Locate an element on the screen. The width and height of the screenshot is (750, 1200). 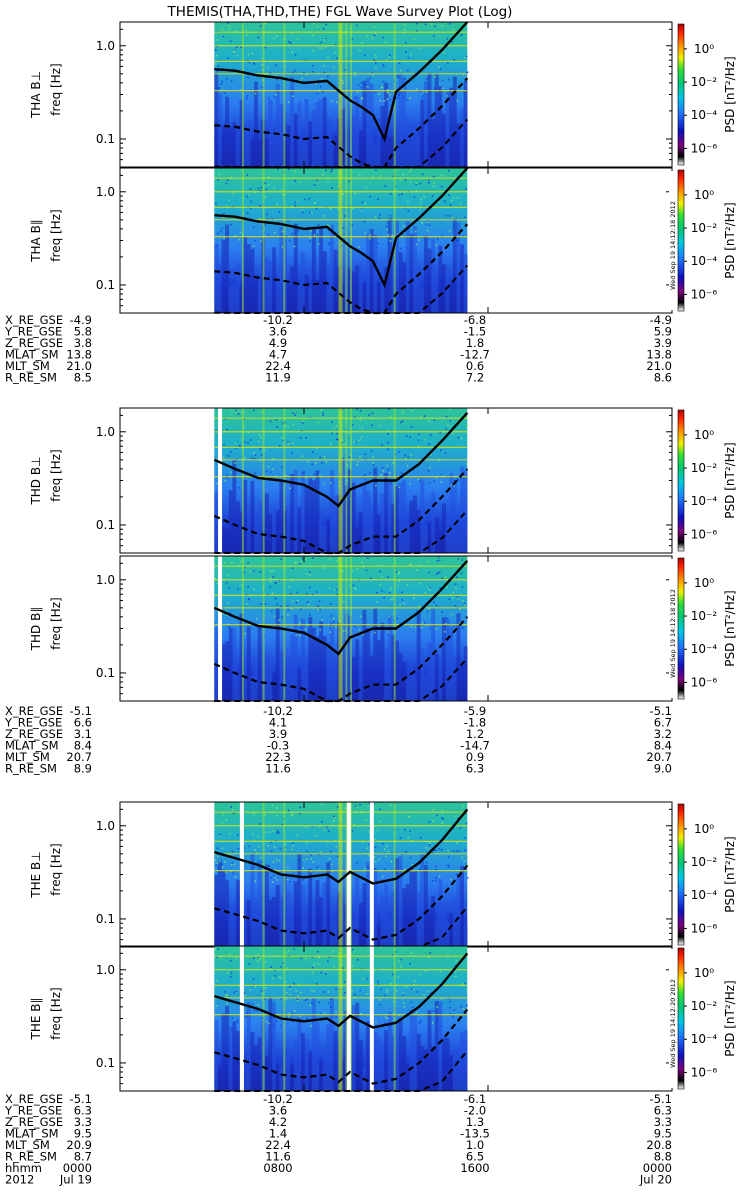
colorbar-tick-label: 10⁻² is located at coordinates (704, 82).